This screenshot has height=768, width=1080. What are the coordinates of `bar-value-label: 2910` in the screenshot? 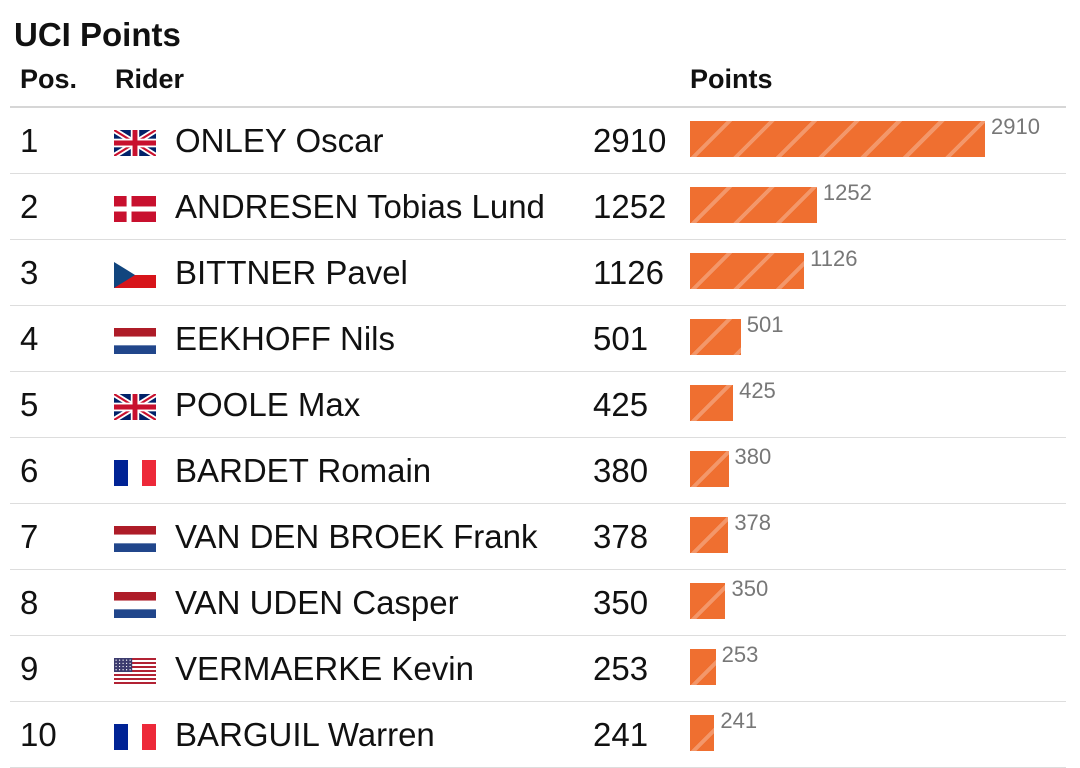 It's located at (1015, 126).